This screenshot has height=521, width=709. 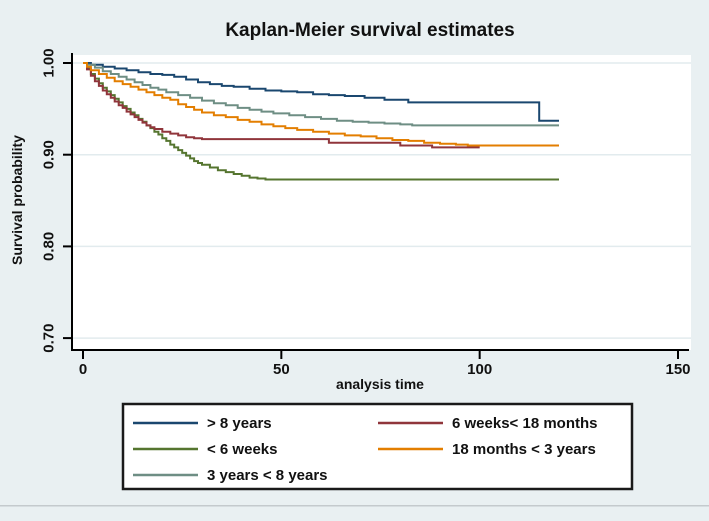 I want to click on legend-item-label: 18 months < 3 years, so click(x=524, y=449).